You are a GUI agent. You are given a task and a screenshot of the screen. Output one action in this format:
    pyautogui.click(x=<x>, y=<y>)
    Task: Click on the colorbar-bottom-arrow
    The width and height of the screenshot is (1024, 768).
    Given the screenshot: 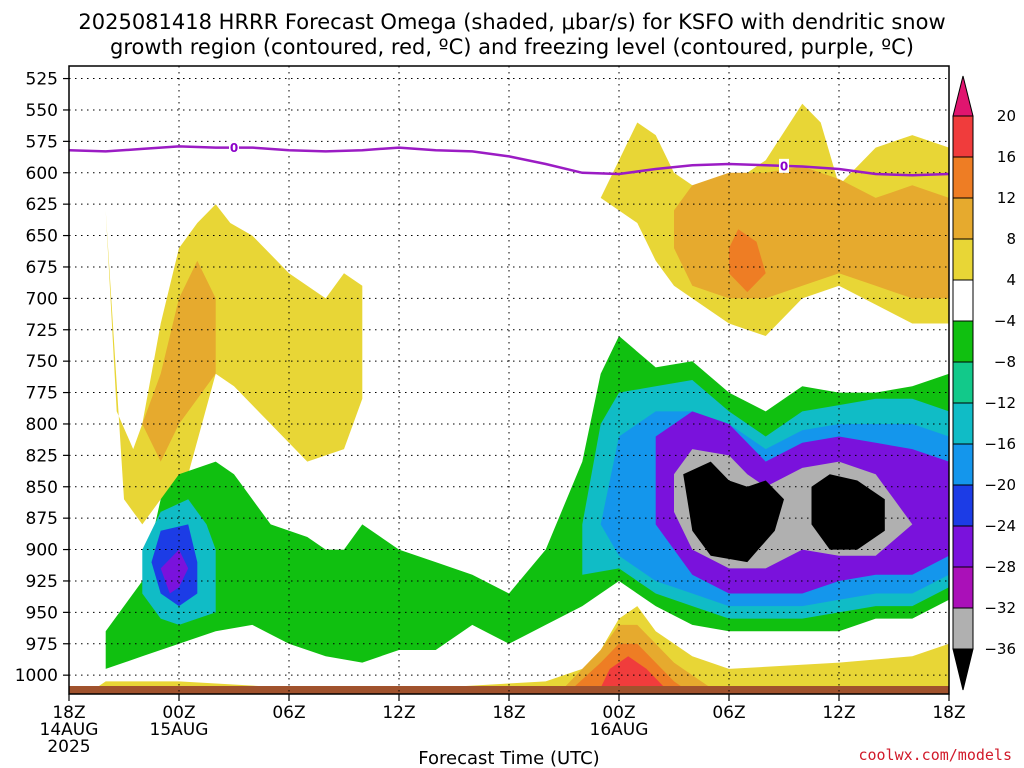 What is the action you would take?
    pyautogui.click(x=963, y=669)
    